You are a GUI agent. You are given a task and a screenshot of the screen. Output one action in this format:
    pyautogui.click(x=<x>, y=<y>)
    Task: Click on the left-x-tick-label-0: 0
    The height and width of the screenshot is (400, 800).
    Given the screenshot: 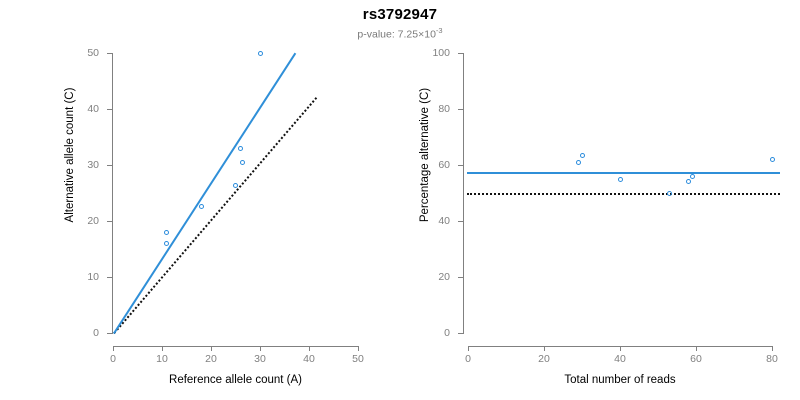 What is the action you would take?
    pyautogui.click(x=113, y=359)
    